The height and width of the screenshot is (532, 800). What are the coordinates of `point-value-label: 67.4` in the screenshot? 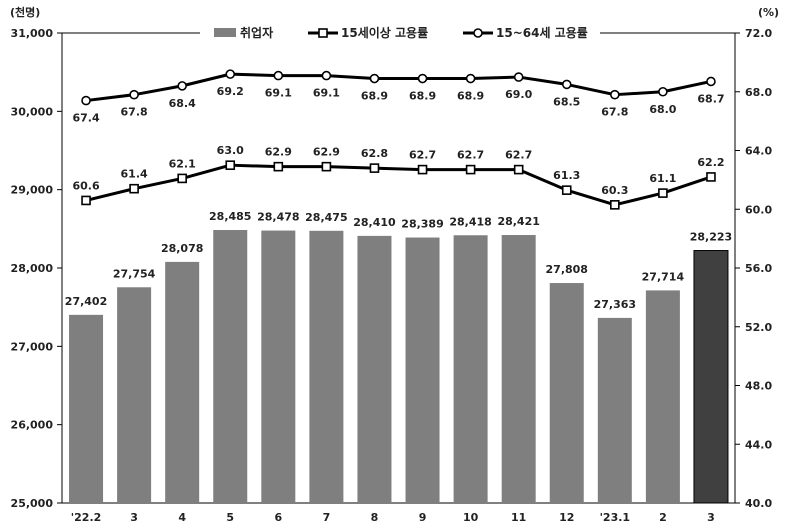 It's located at (85, 118).